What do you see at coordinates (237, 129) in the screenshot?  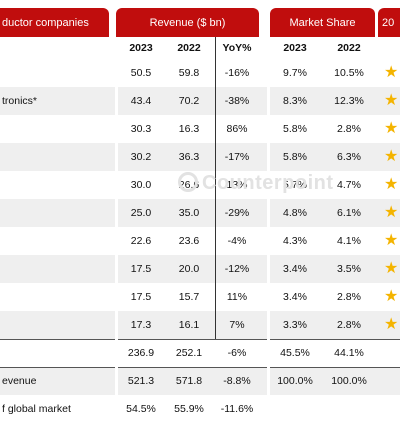 I see `cell-yoy: 86%` at bounding box center [237, 129].